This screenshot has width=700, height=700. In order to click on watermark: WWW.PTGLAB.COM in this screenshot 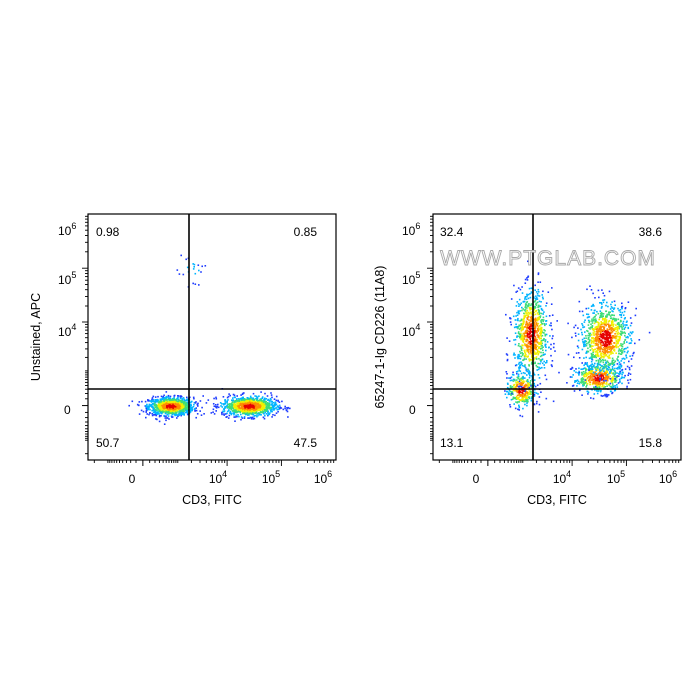, I will do `click(548, 258)`.